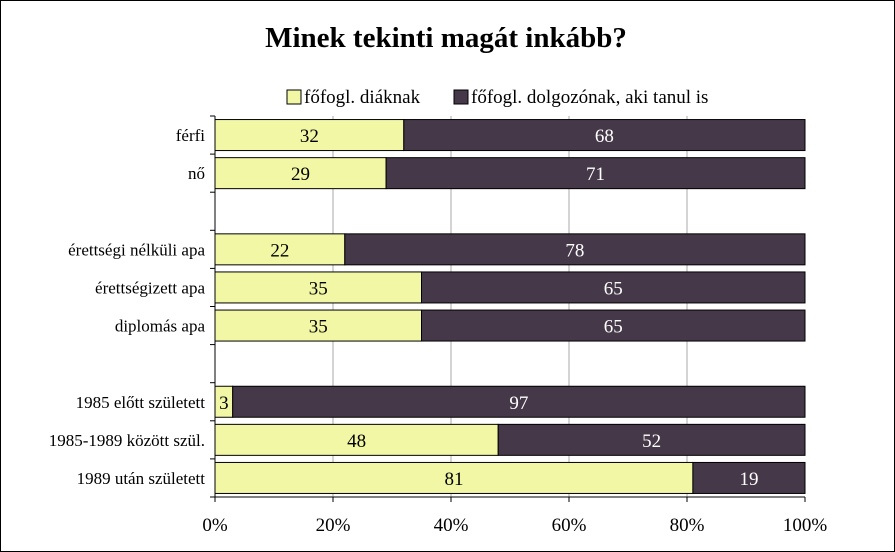  I want to click on data-label: 3, so click(224, 403).